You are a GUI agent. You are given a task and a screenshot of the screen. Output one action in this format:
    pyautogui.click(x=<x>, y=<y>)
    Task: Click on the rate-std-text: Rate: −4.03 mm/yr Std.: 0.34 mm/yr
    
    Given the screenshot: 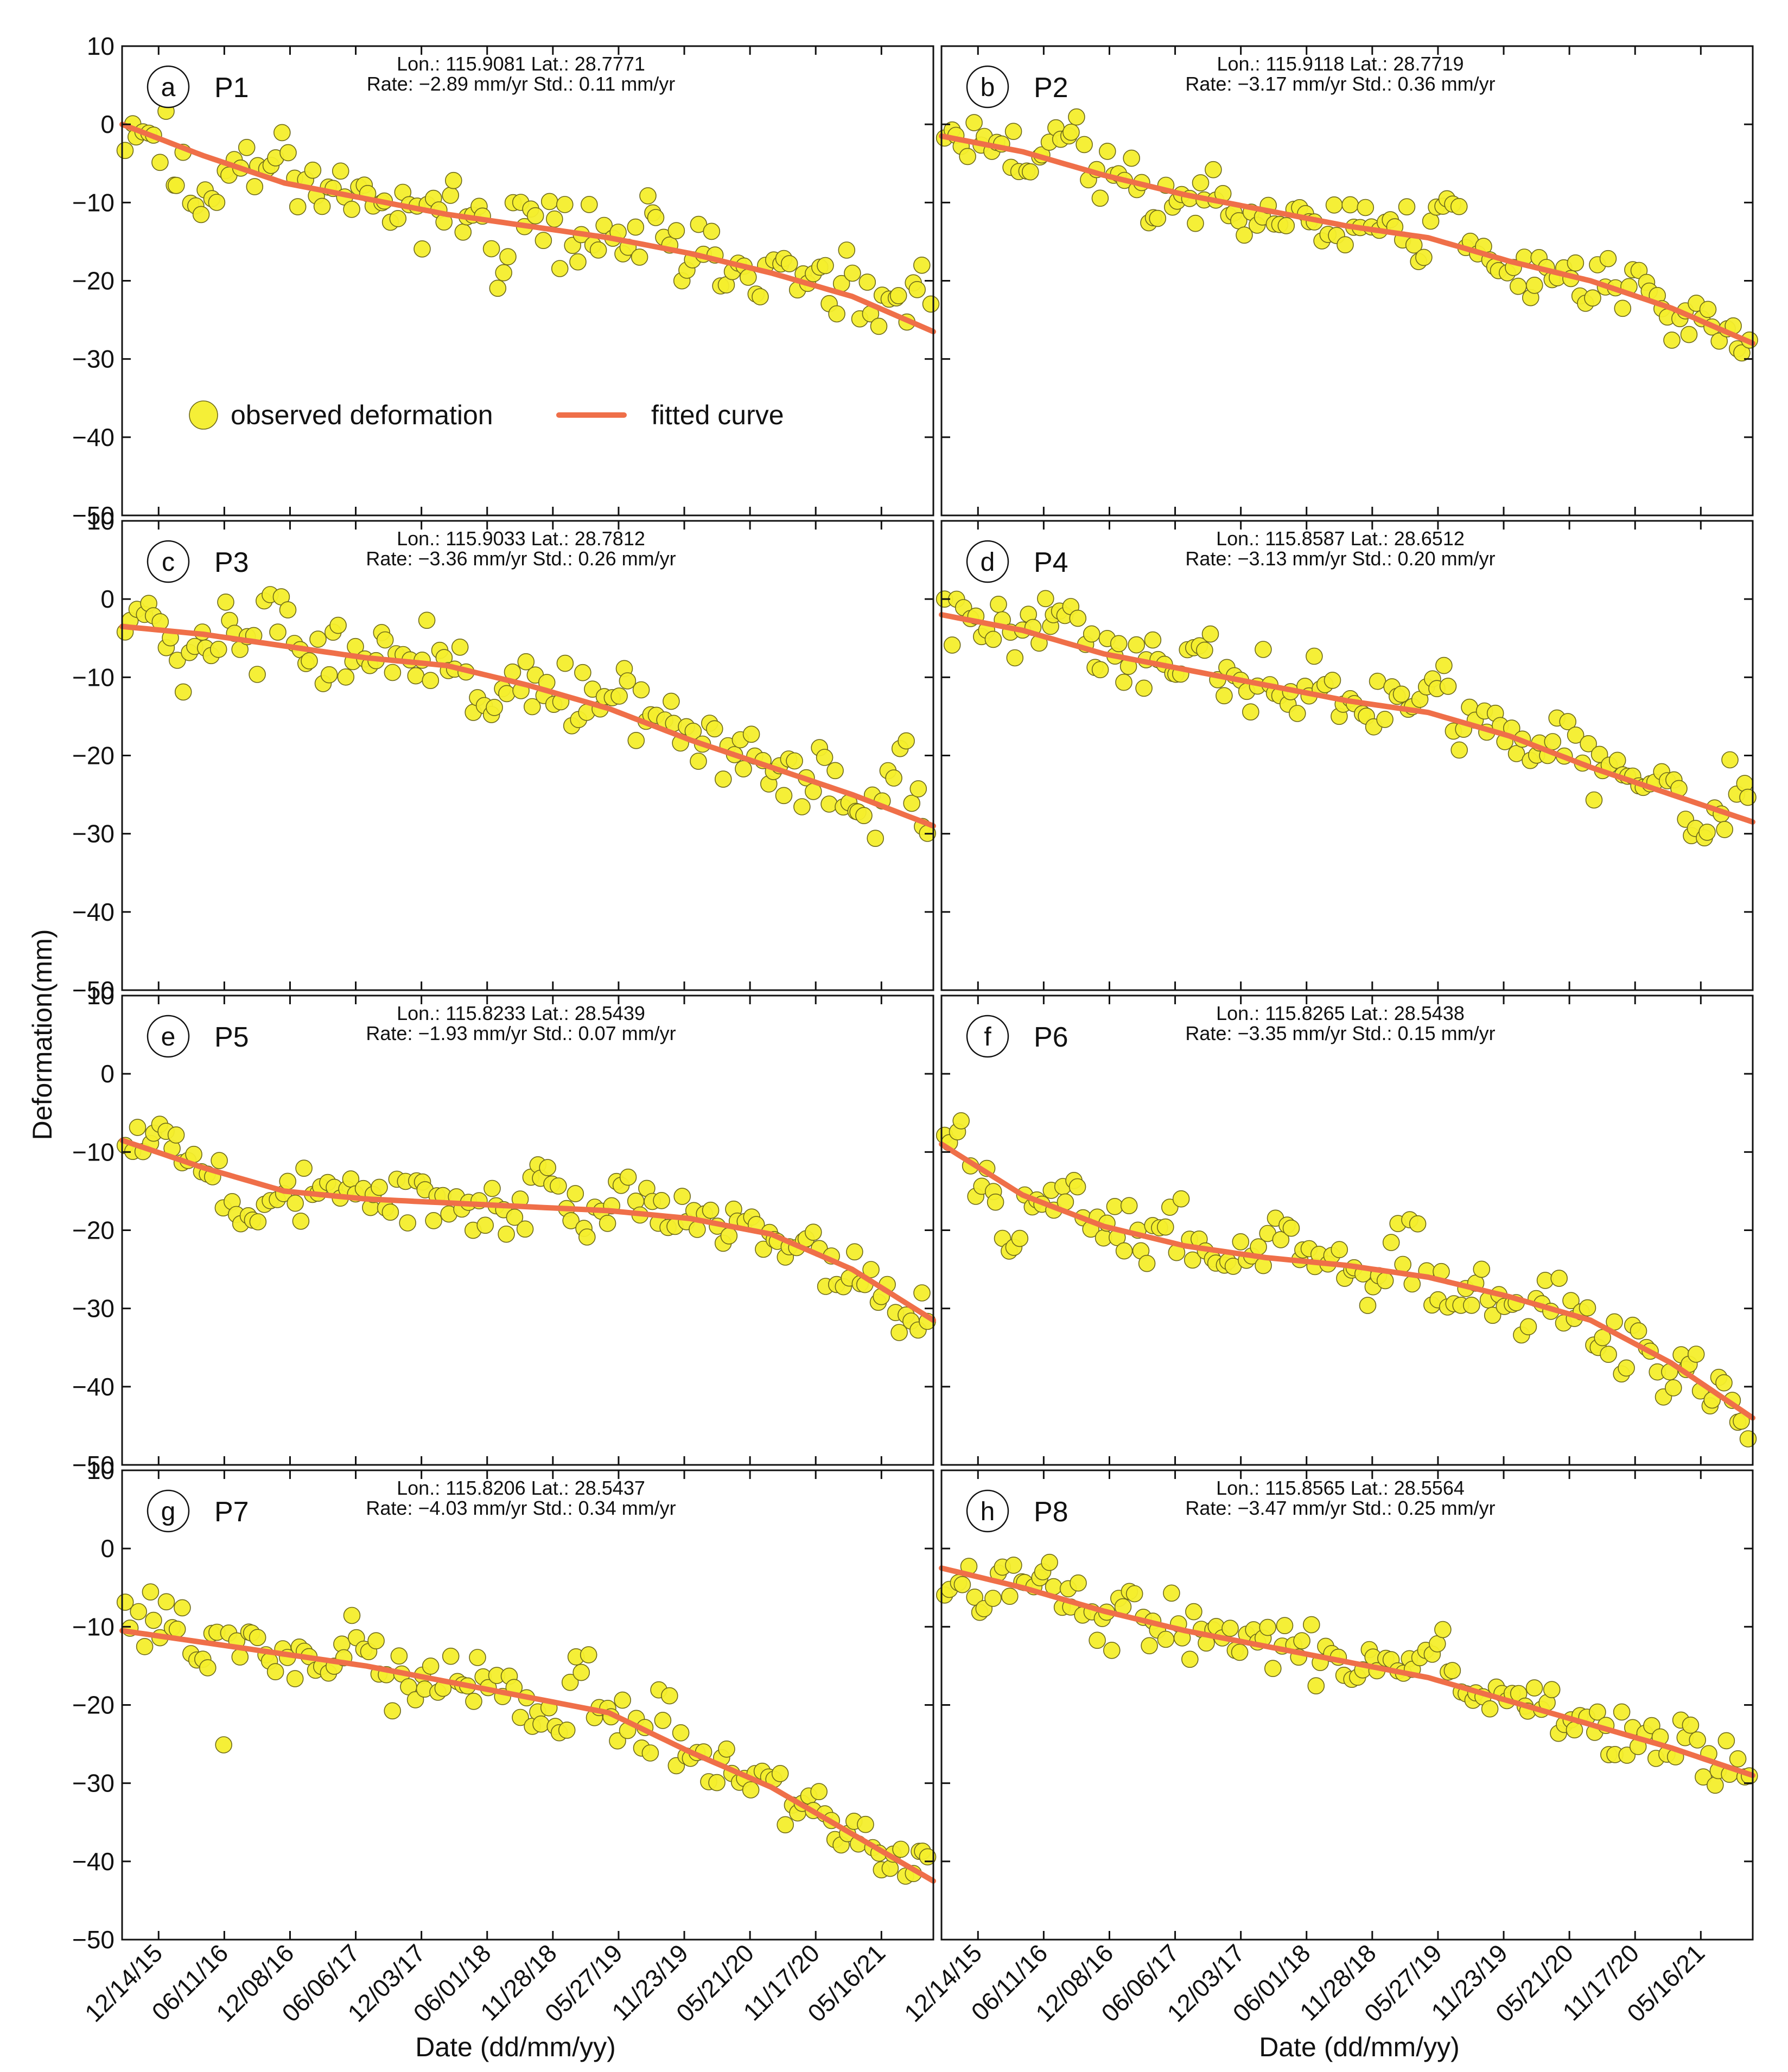 What is the action you would take?
    pyautogui.click(x=521, y=1508)
    